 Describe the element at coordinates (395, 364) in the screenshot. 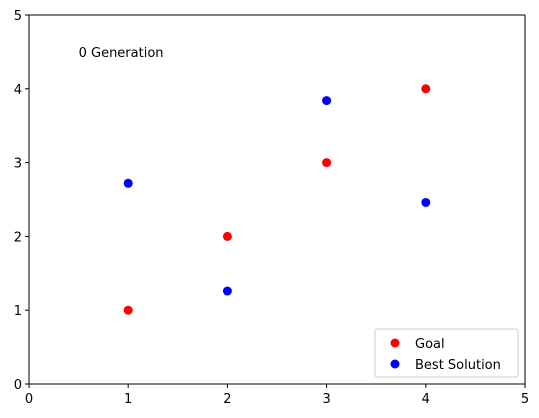

I see `legend-marker-best-solution` at that location.